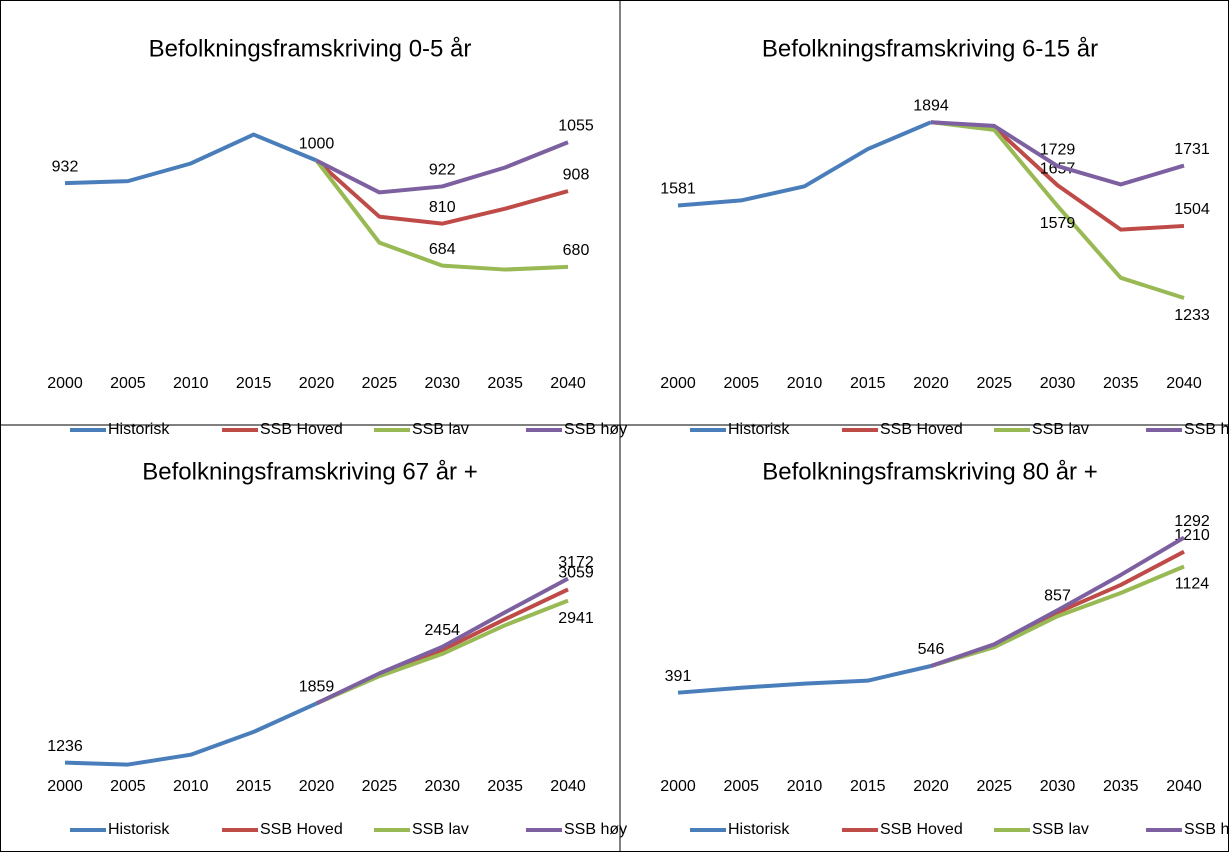  Describe the element at coordinates (678, 676) in the screenshot. I see `data-label: 391` at that location.